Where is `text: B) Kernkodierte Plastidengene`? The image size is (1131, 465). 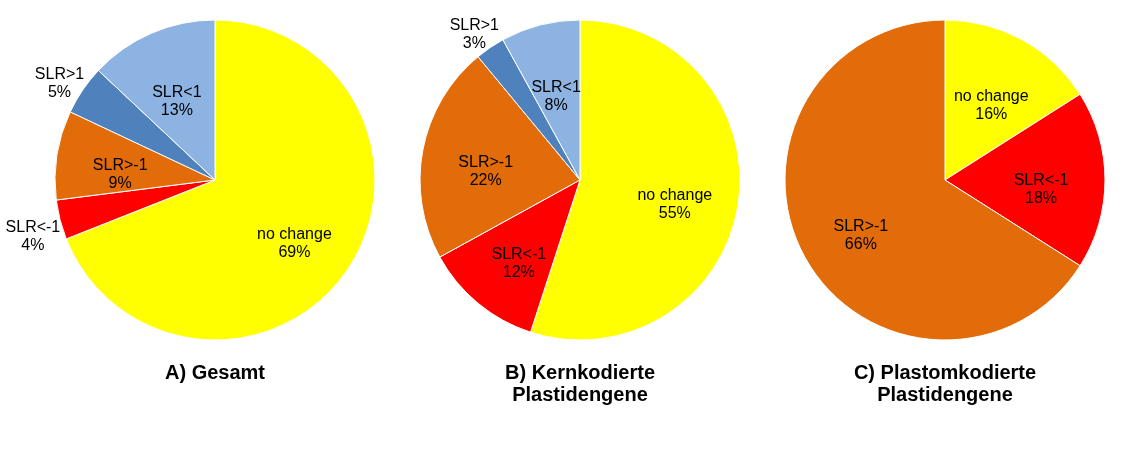
text: B) Kernkodierte Plastidengene is located at coordinates (580, 383).